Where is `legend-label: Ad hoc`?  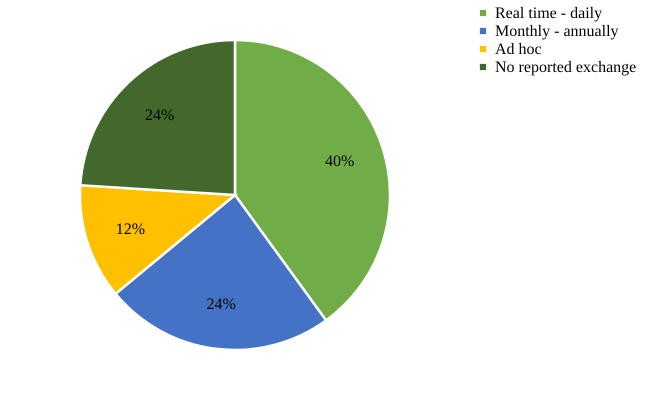 legend-label: Ad hoc is located at coordinates (518, 49).